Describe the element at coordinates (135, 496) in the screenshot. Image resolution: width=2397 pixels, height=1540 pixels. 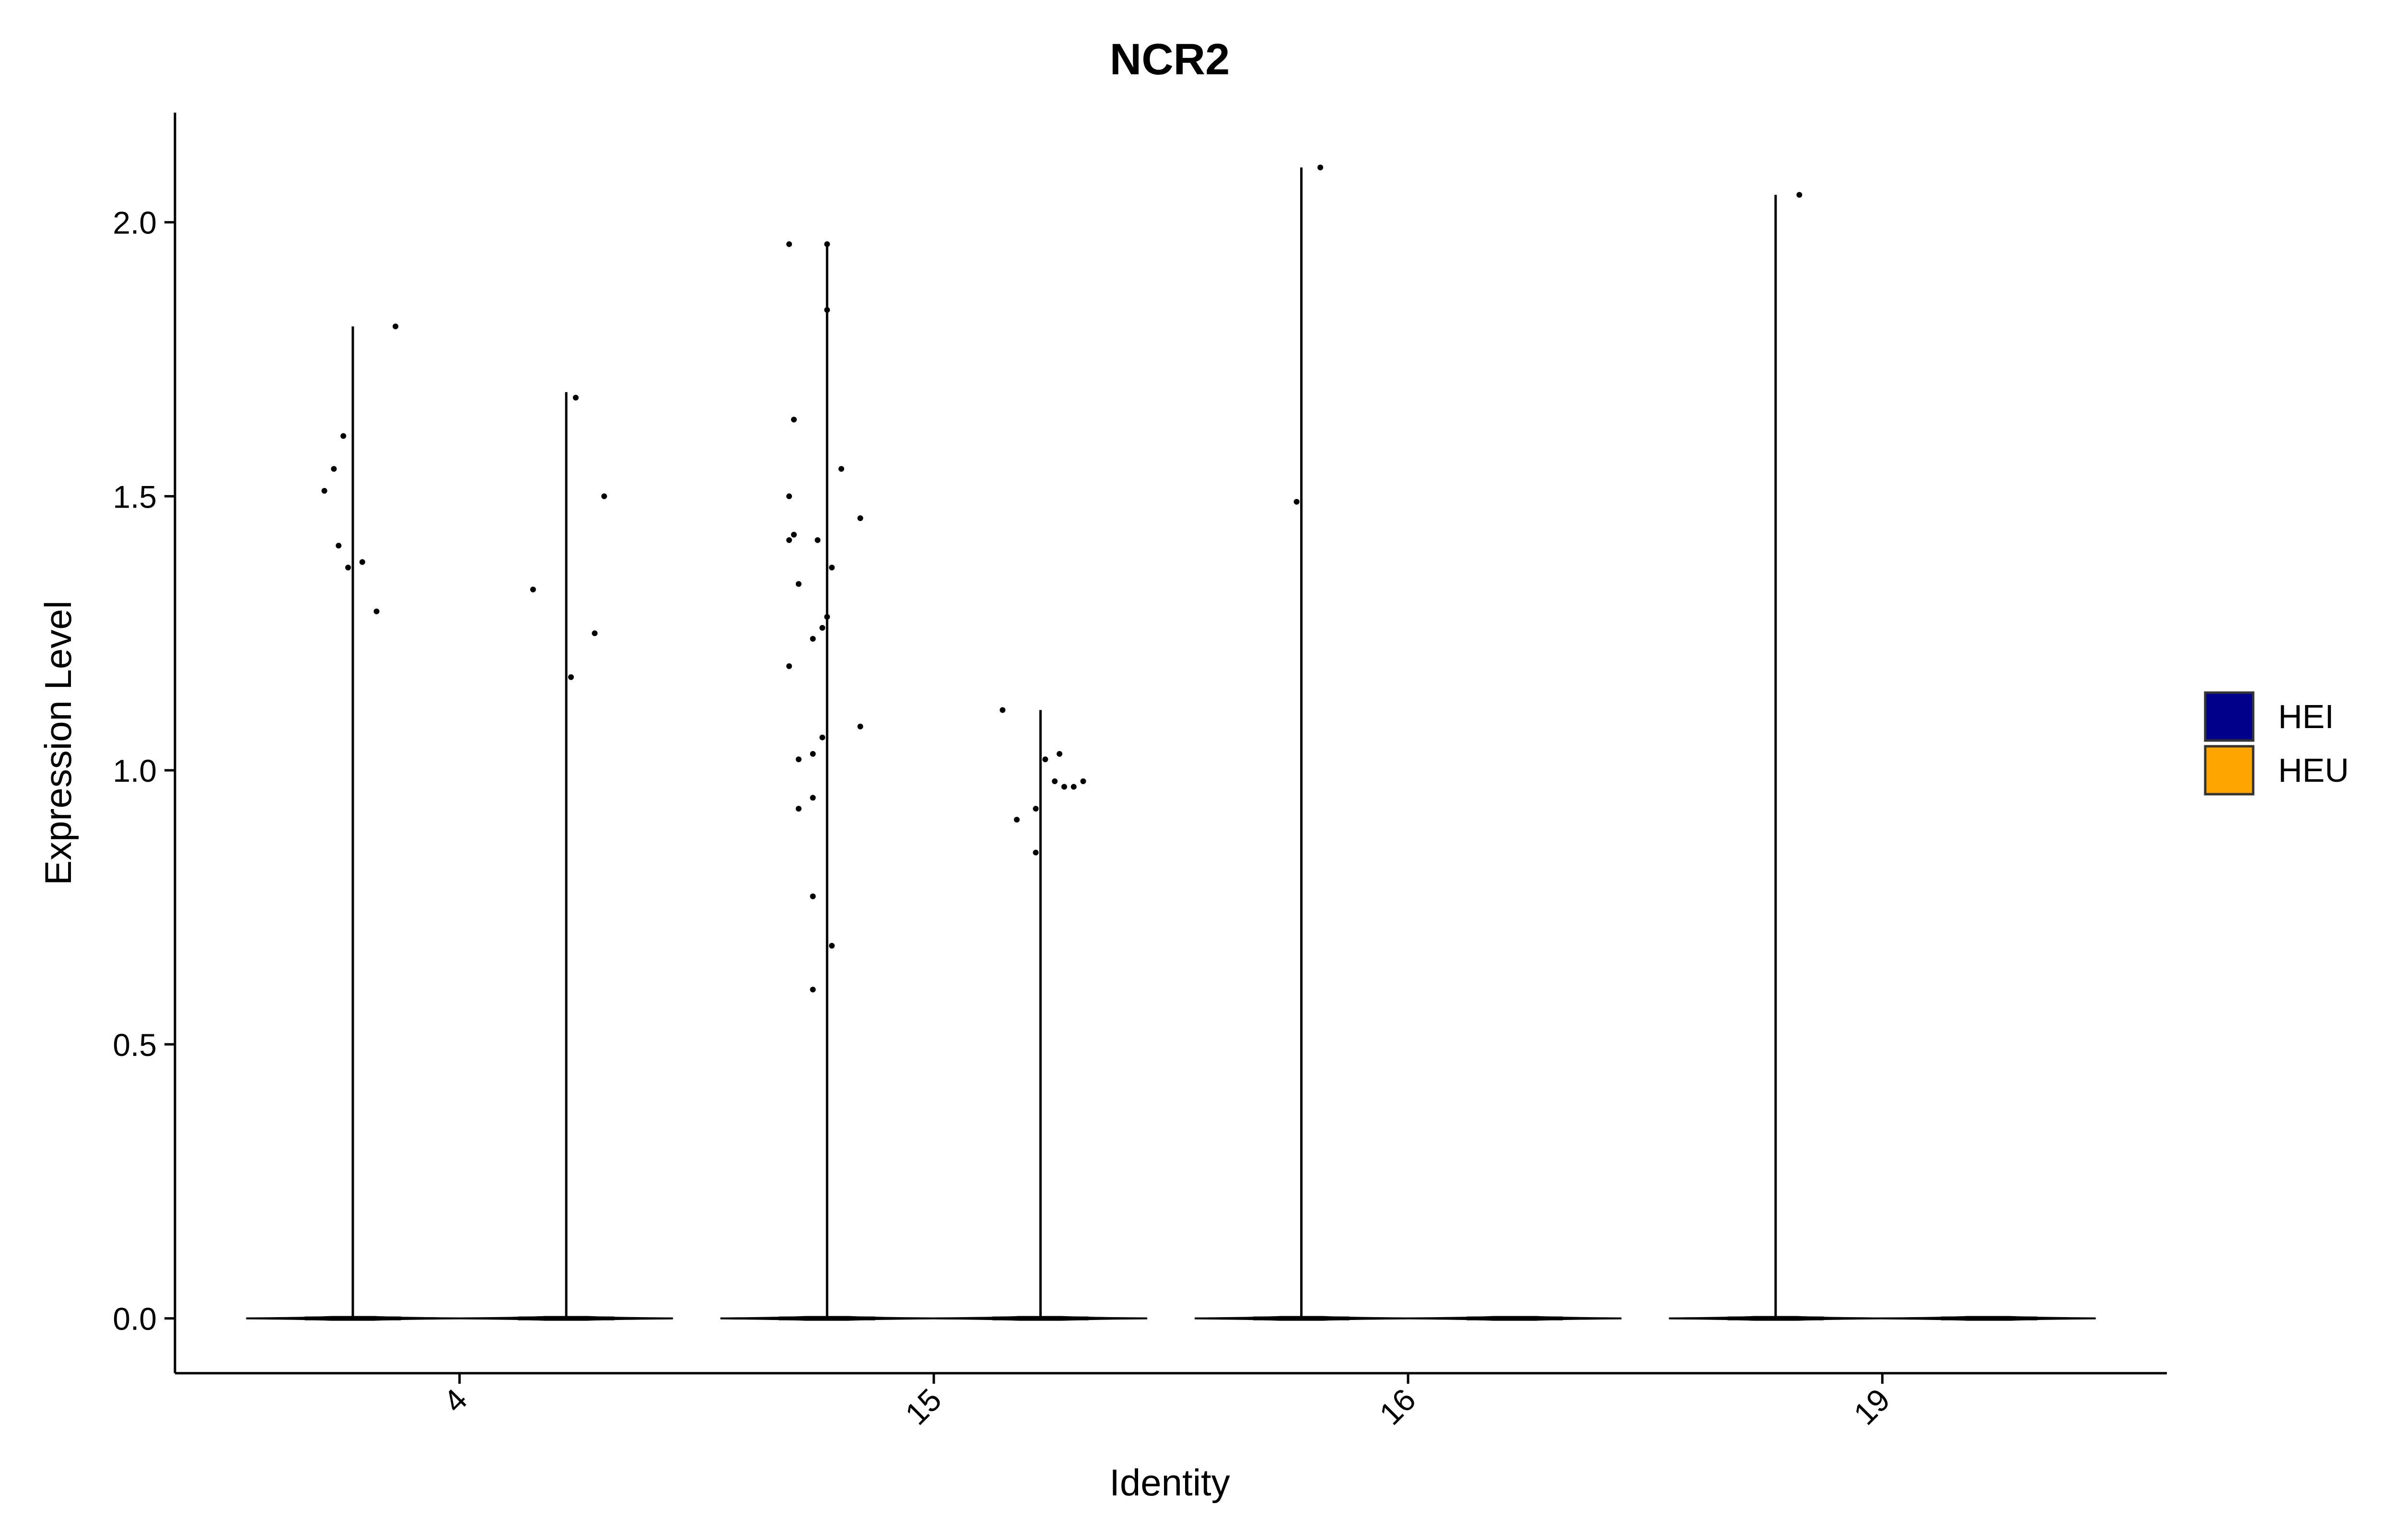
I see `y-tick-label: 1.5` at that location.